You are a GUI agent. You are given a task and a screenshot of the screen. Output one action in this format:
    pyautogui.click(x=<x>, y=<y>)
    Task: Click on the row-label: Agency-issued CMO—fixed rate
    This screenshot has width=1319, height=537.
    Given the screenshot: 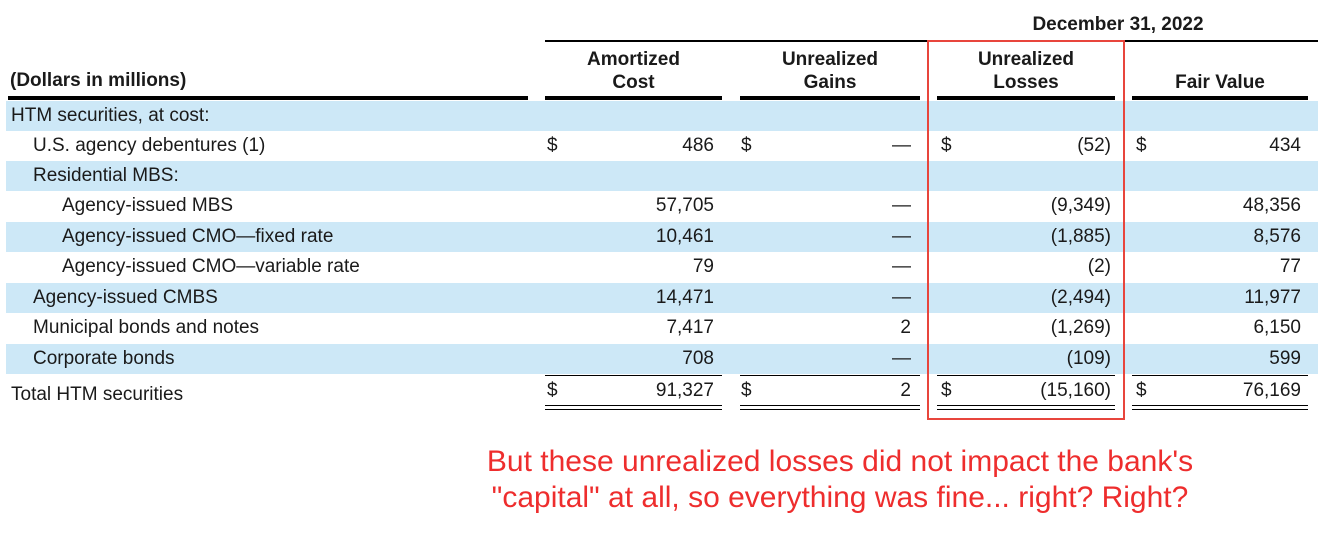 What is the action you would take?
    pyautogui.click(x=198, y=236)
    